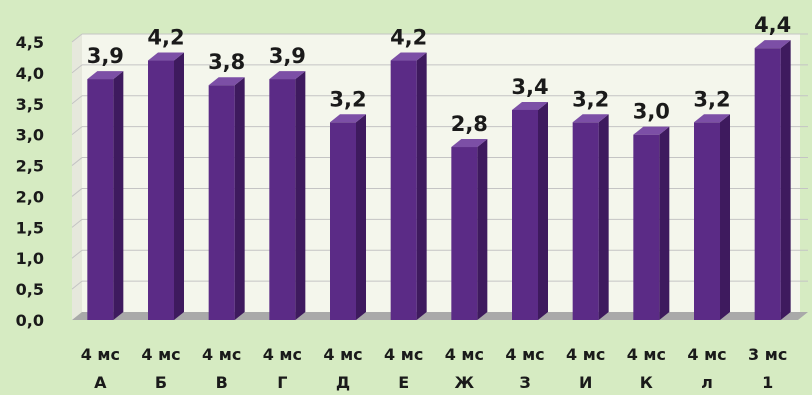 The width and height of the screenshot is (812, 395). What do you see at coordinates (651, 112) in the screenshot?
I see `data-label: 3,0` at bounding box center [651, 112].